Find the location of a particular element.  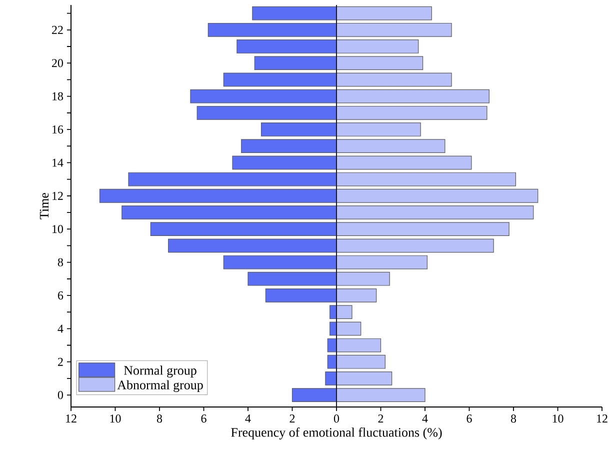

legend-label: Normal group is located at coordinates (160, 372).